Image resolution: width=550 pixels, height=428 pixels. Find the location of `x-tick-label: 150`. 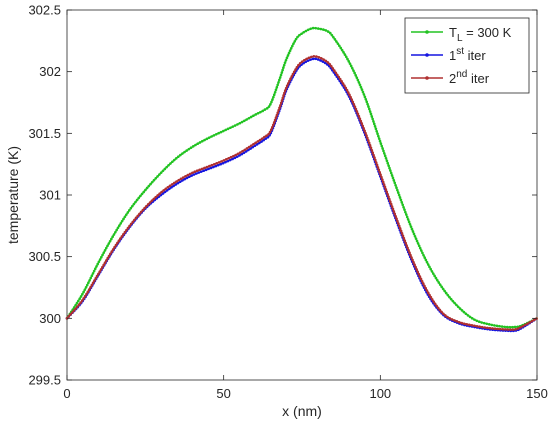

x-tick-label: 150 is located at coordinates (537, 393).